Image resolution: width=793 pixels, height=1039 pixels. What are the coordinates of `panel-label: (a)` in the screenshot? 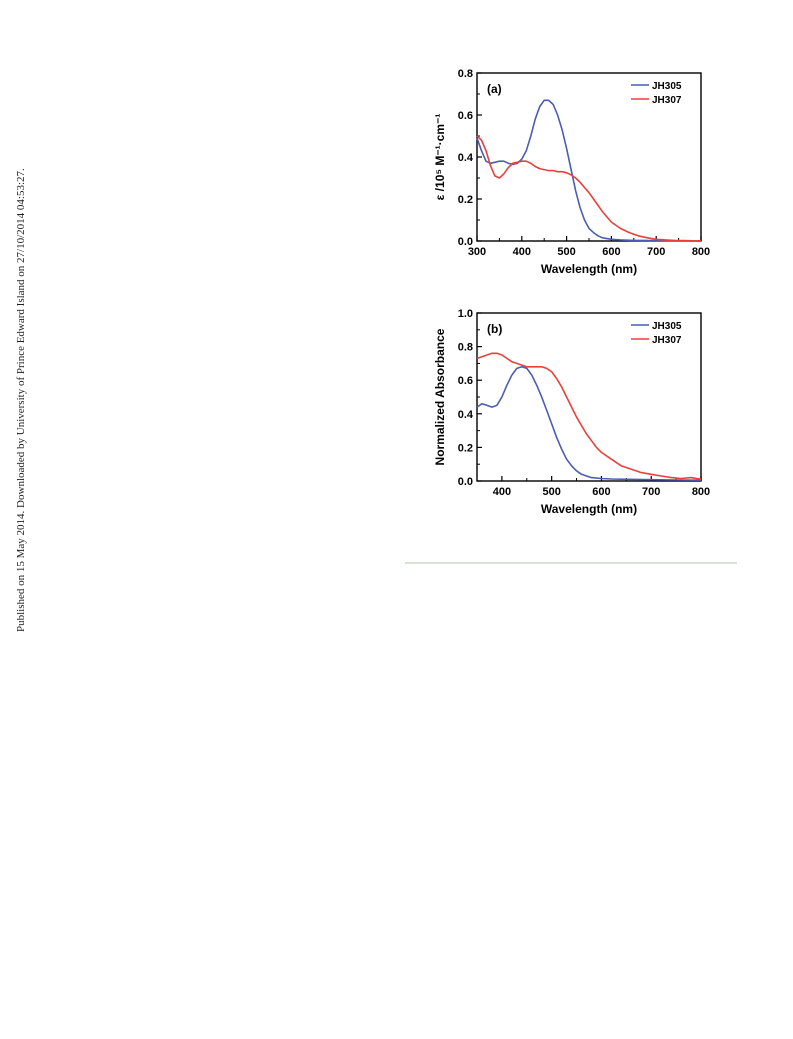 It's located at (494, 89).